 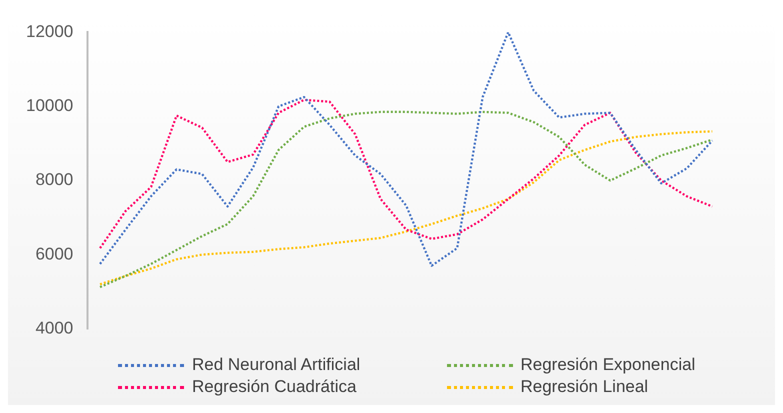 I want to click on y-tick-label: 10000, so click(x=50, y=106).